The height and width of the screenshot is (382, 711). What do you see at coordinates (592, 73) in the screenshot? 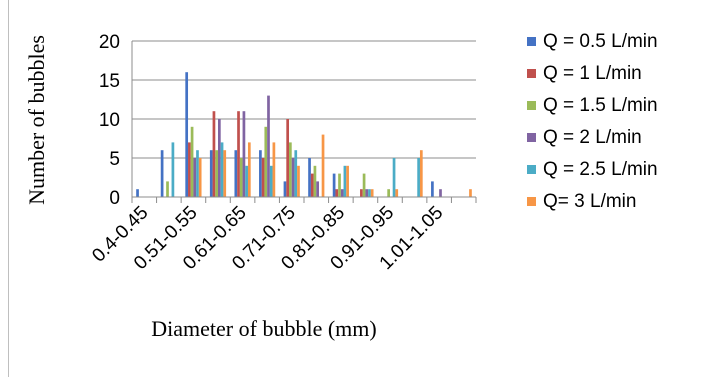
I see `legend-label: Q = 1 L/min` at bounding box center [592, 73].